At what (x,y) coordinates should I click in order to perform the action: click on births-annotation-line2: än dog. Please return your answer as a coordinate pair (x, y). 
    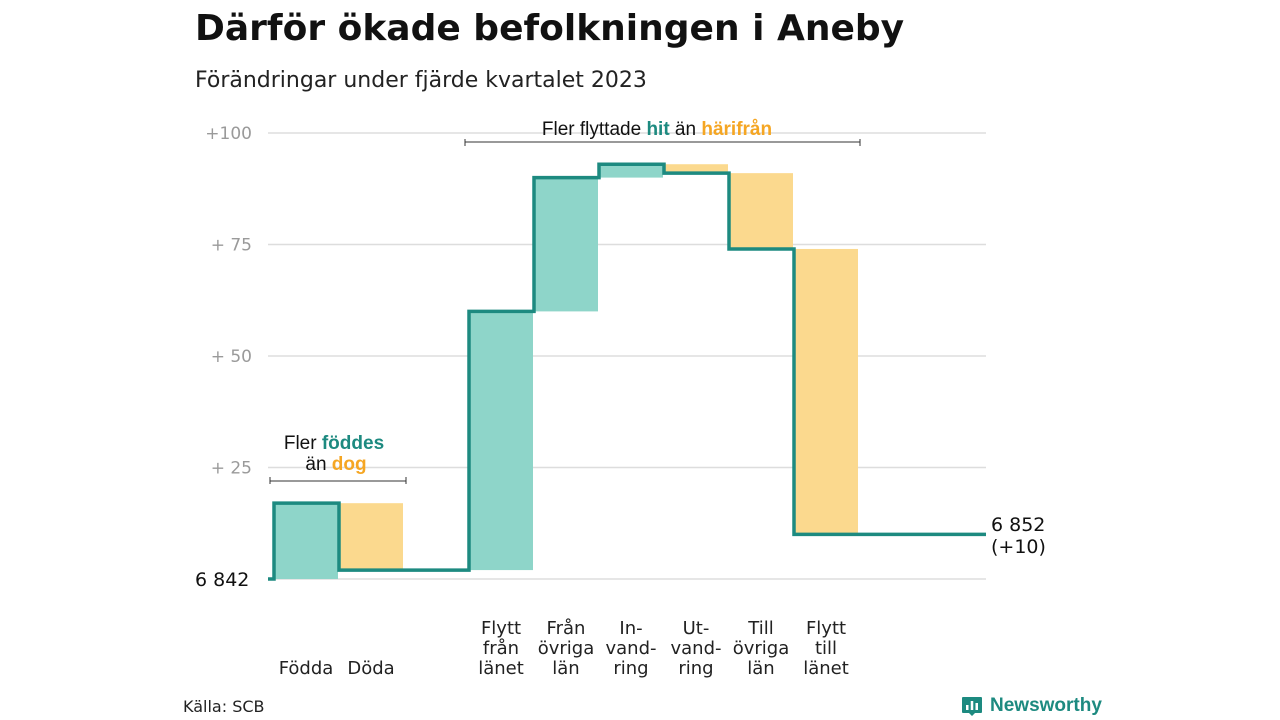
    Looking at the image, I should click on (335, 464).